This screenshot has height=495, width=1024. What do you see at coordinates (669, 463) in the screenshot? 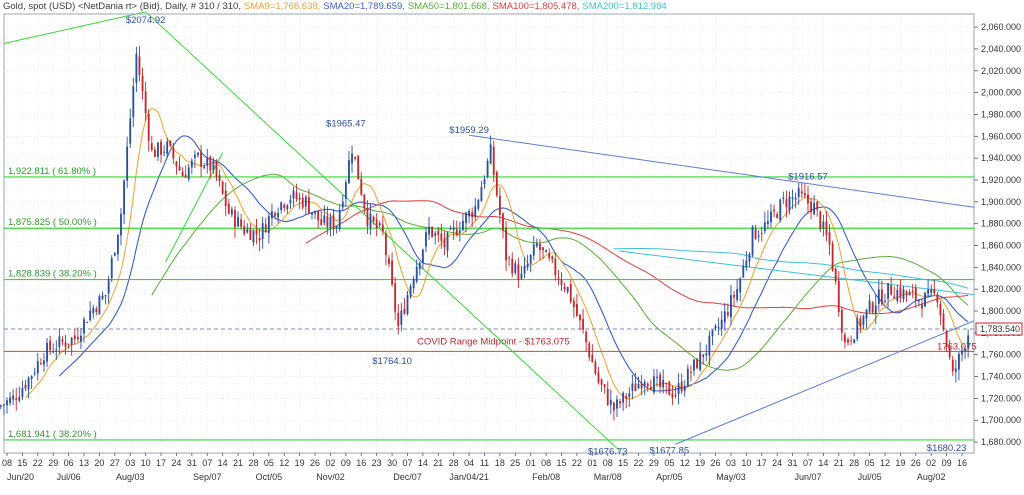
I see `x-day-label: 05` at bounding box center [669, 463].